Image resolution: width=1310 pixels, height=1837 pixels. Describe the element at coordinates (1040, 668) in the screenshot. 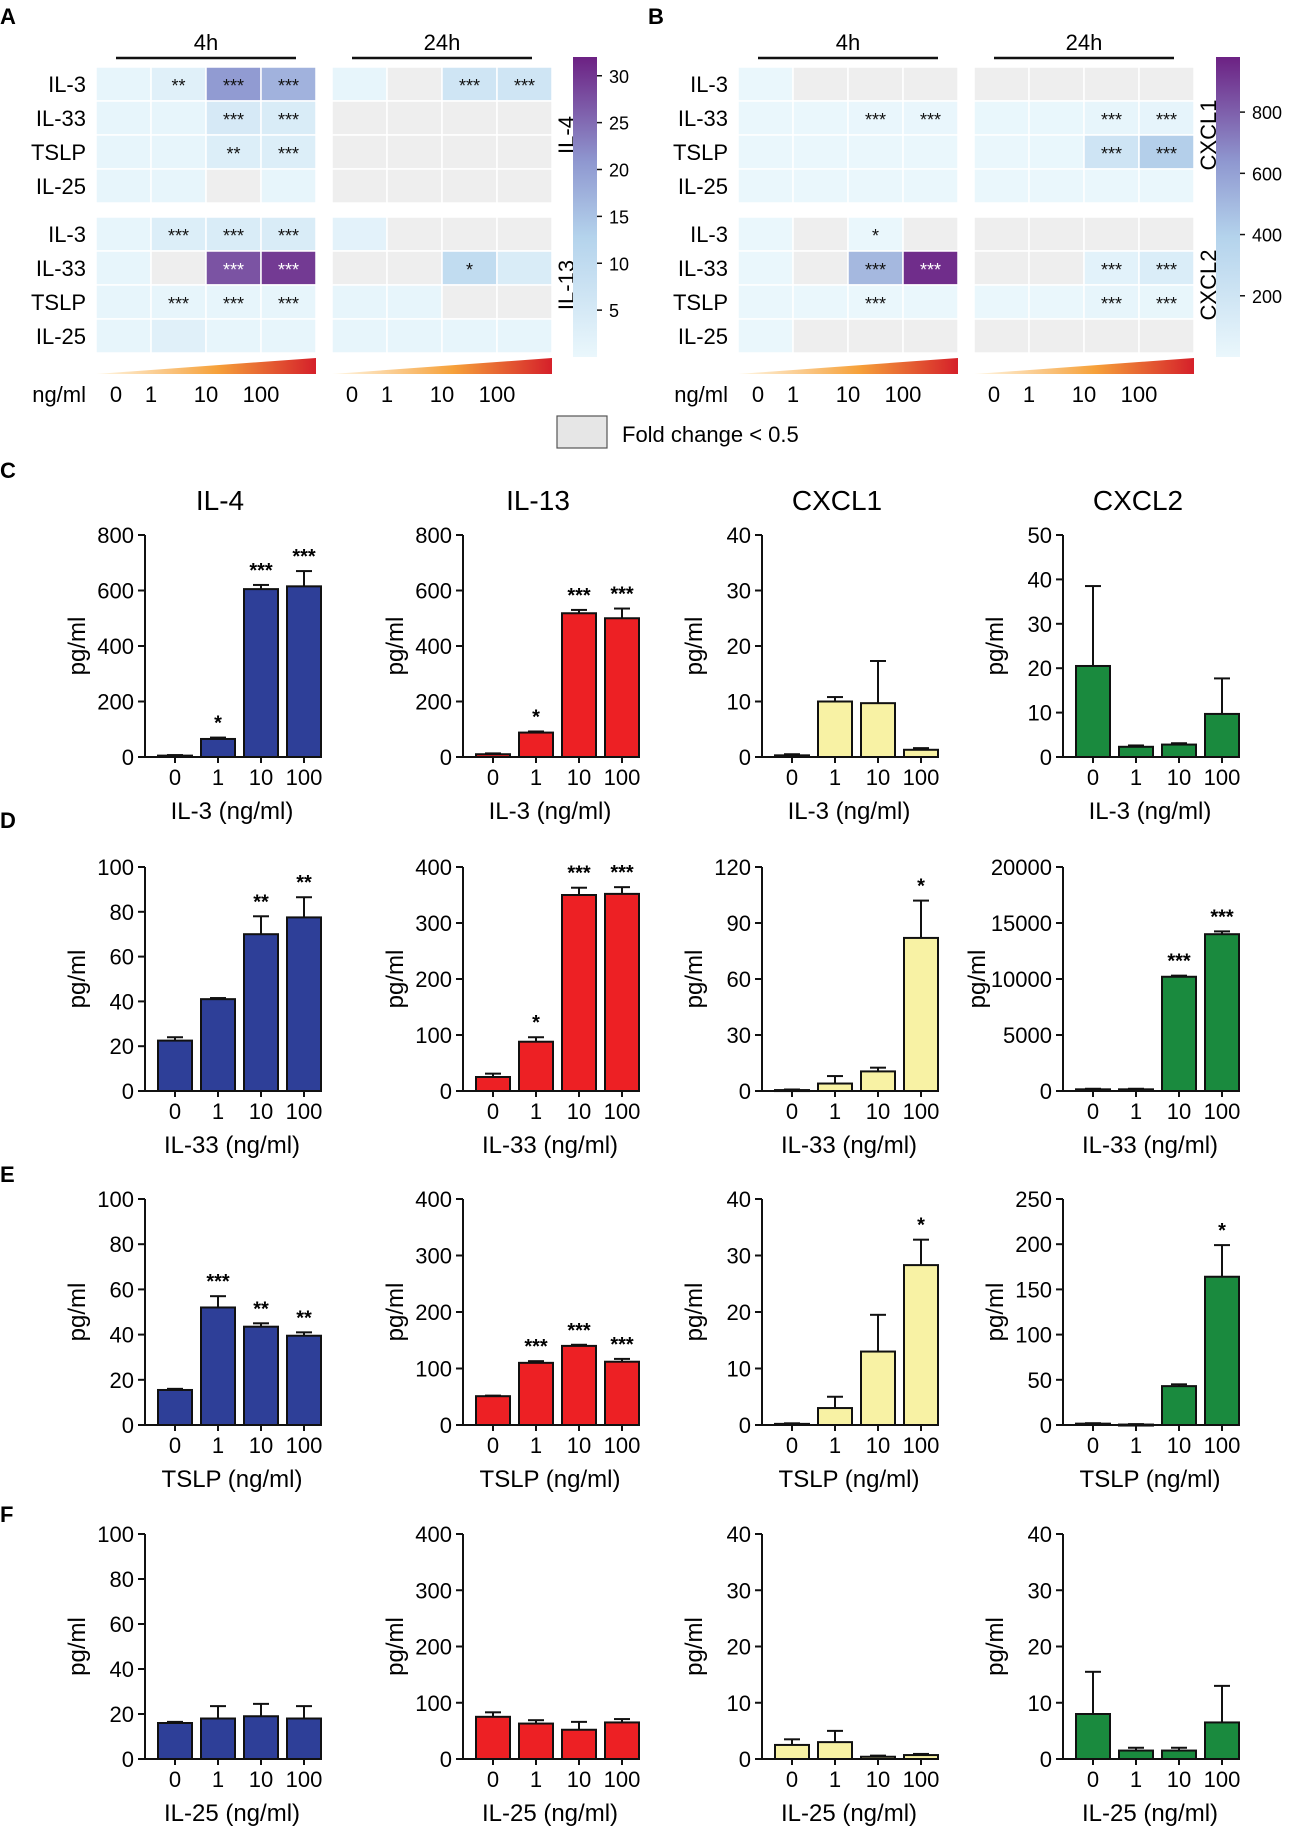

I see `y-tick-label: 20` at that location.